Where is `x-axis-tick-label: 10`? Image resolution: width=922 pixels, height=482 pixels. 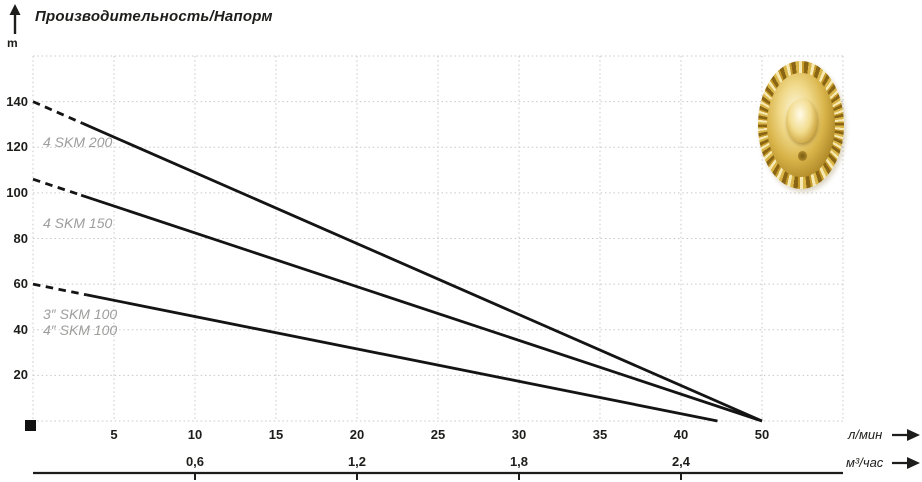 x-axis-tick-label: 10 is located at coordinates (195, 434).